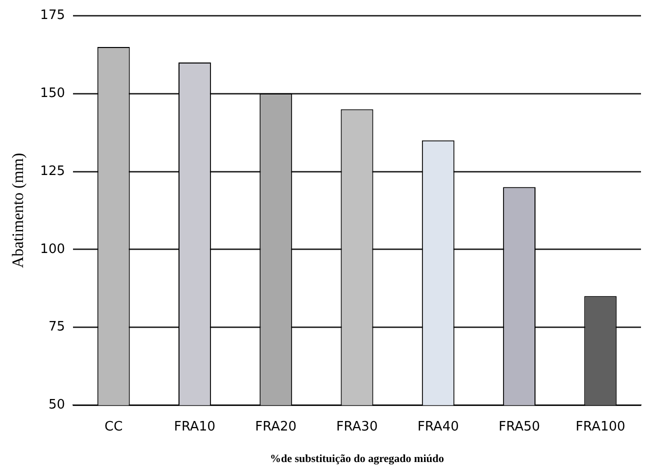 This screenshot has height=470, width=651. What do you see at coordinates (438, 426) in the screenshot?
I see `x-tick-label: FRA40` at bounding box center [438, 426].